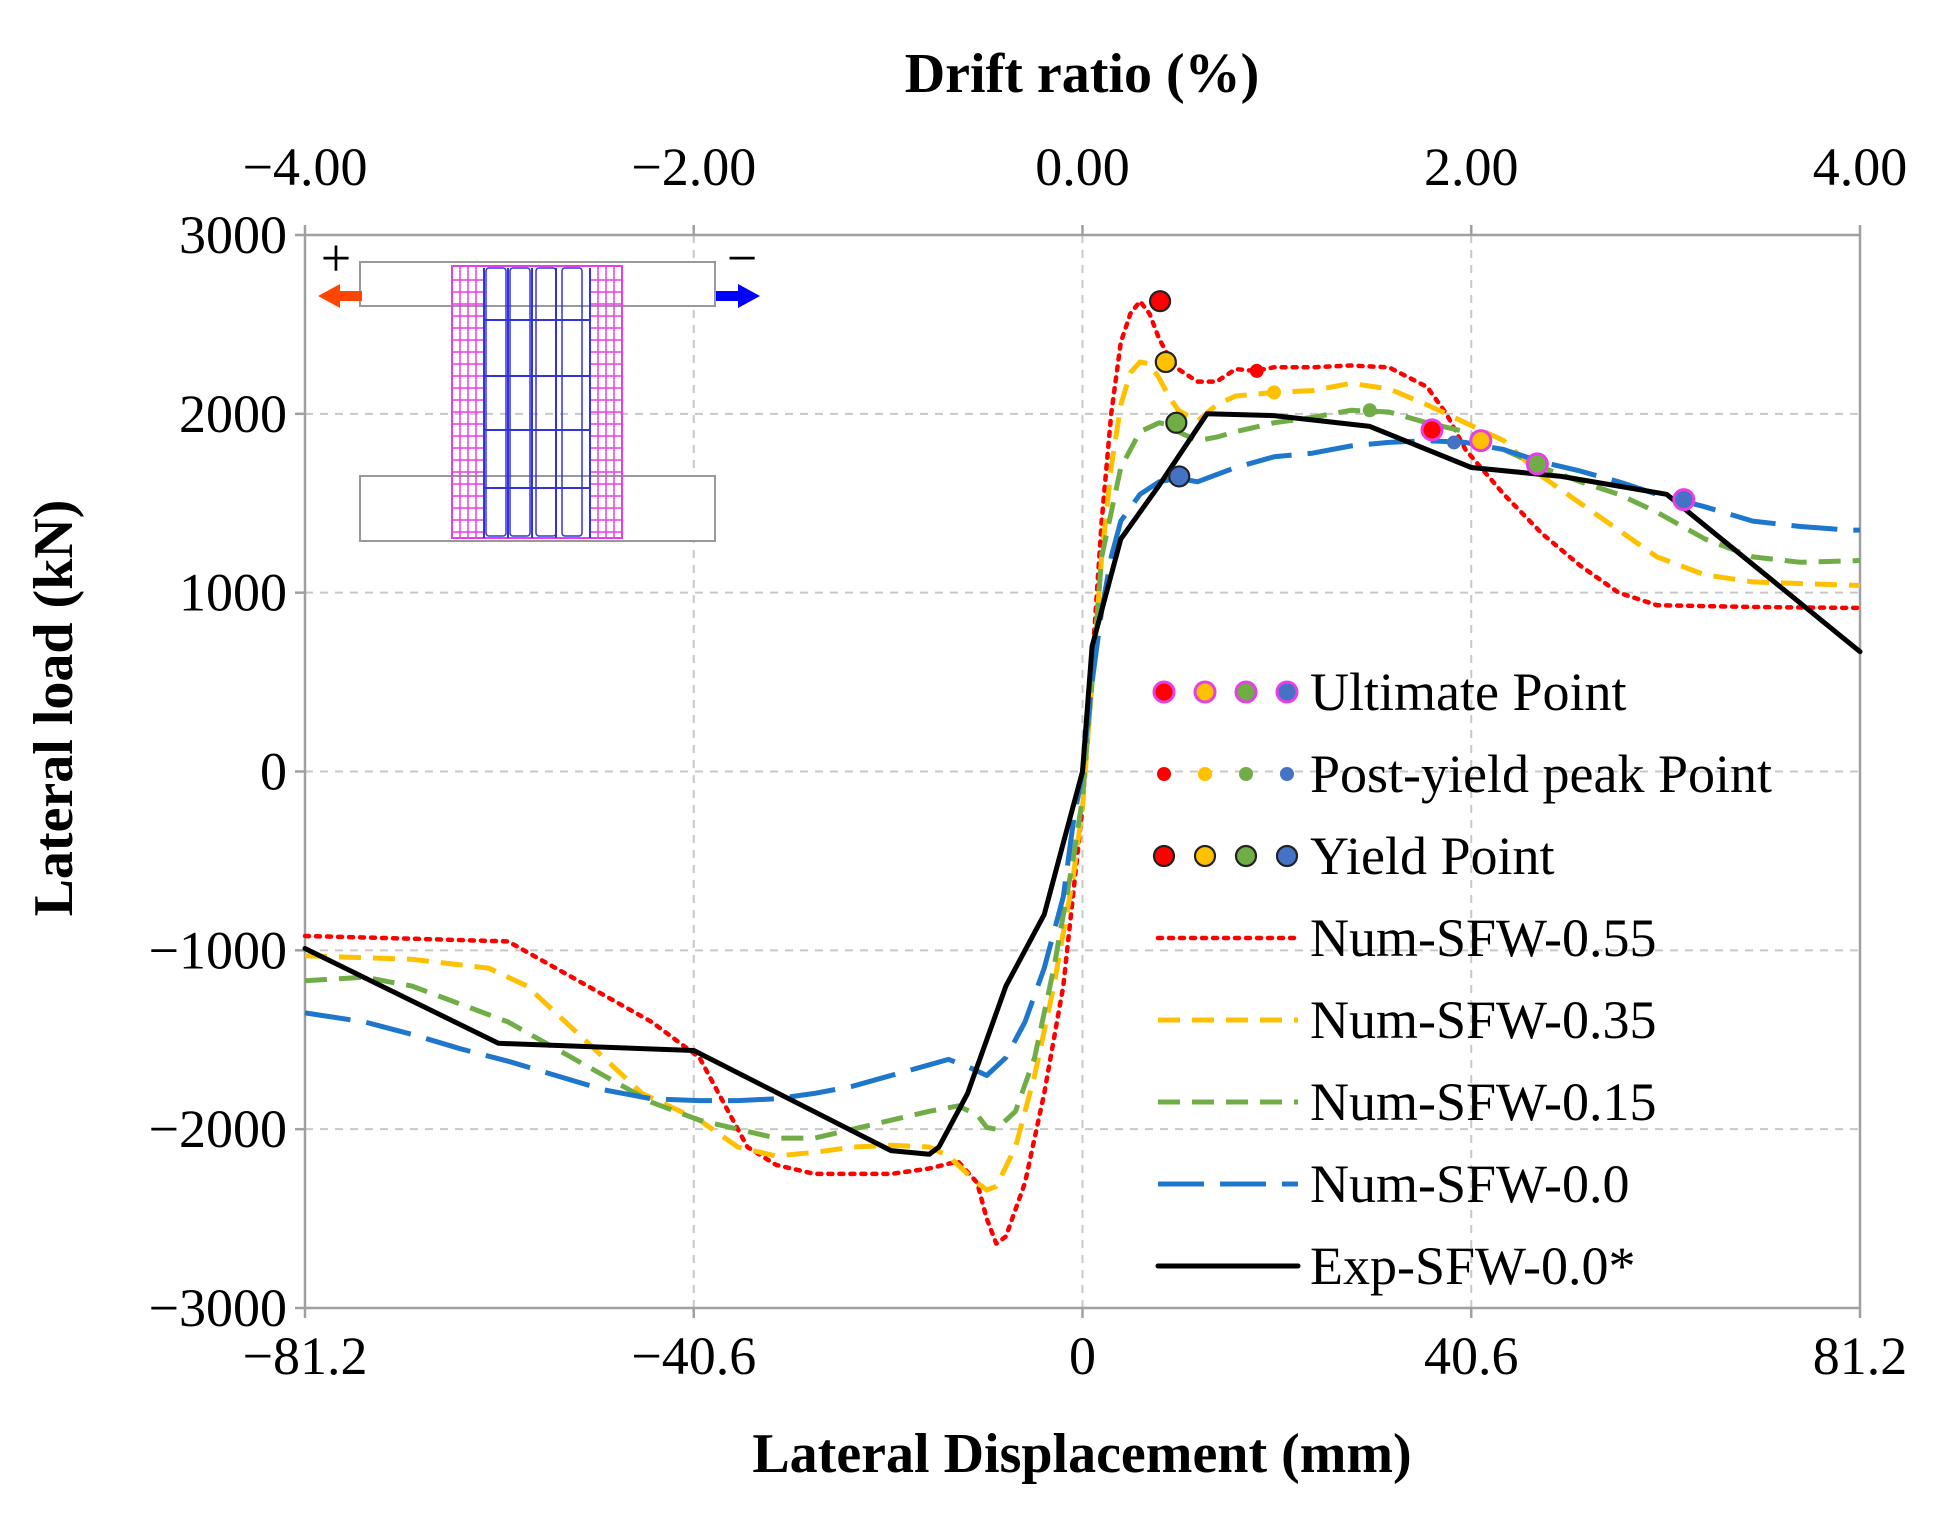  I want to click on legend-entry: Num-SFW-0.55, so click(1406, 938).